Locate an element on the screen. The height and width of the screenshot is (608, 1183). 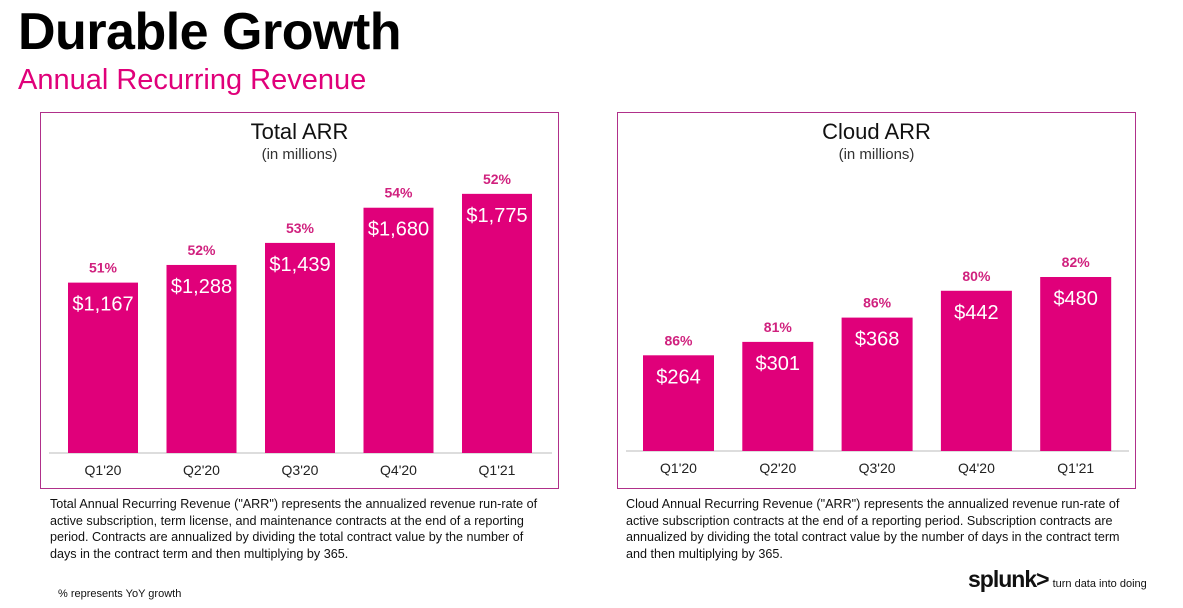
growth-label: 51% is located at coordinates (103, 268).